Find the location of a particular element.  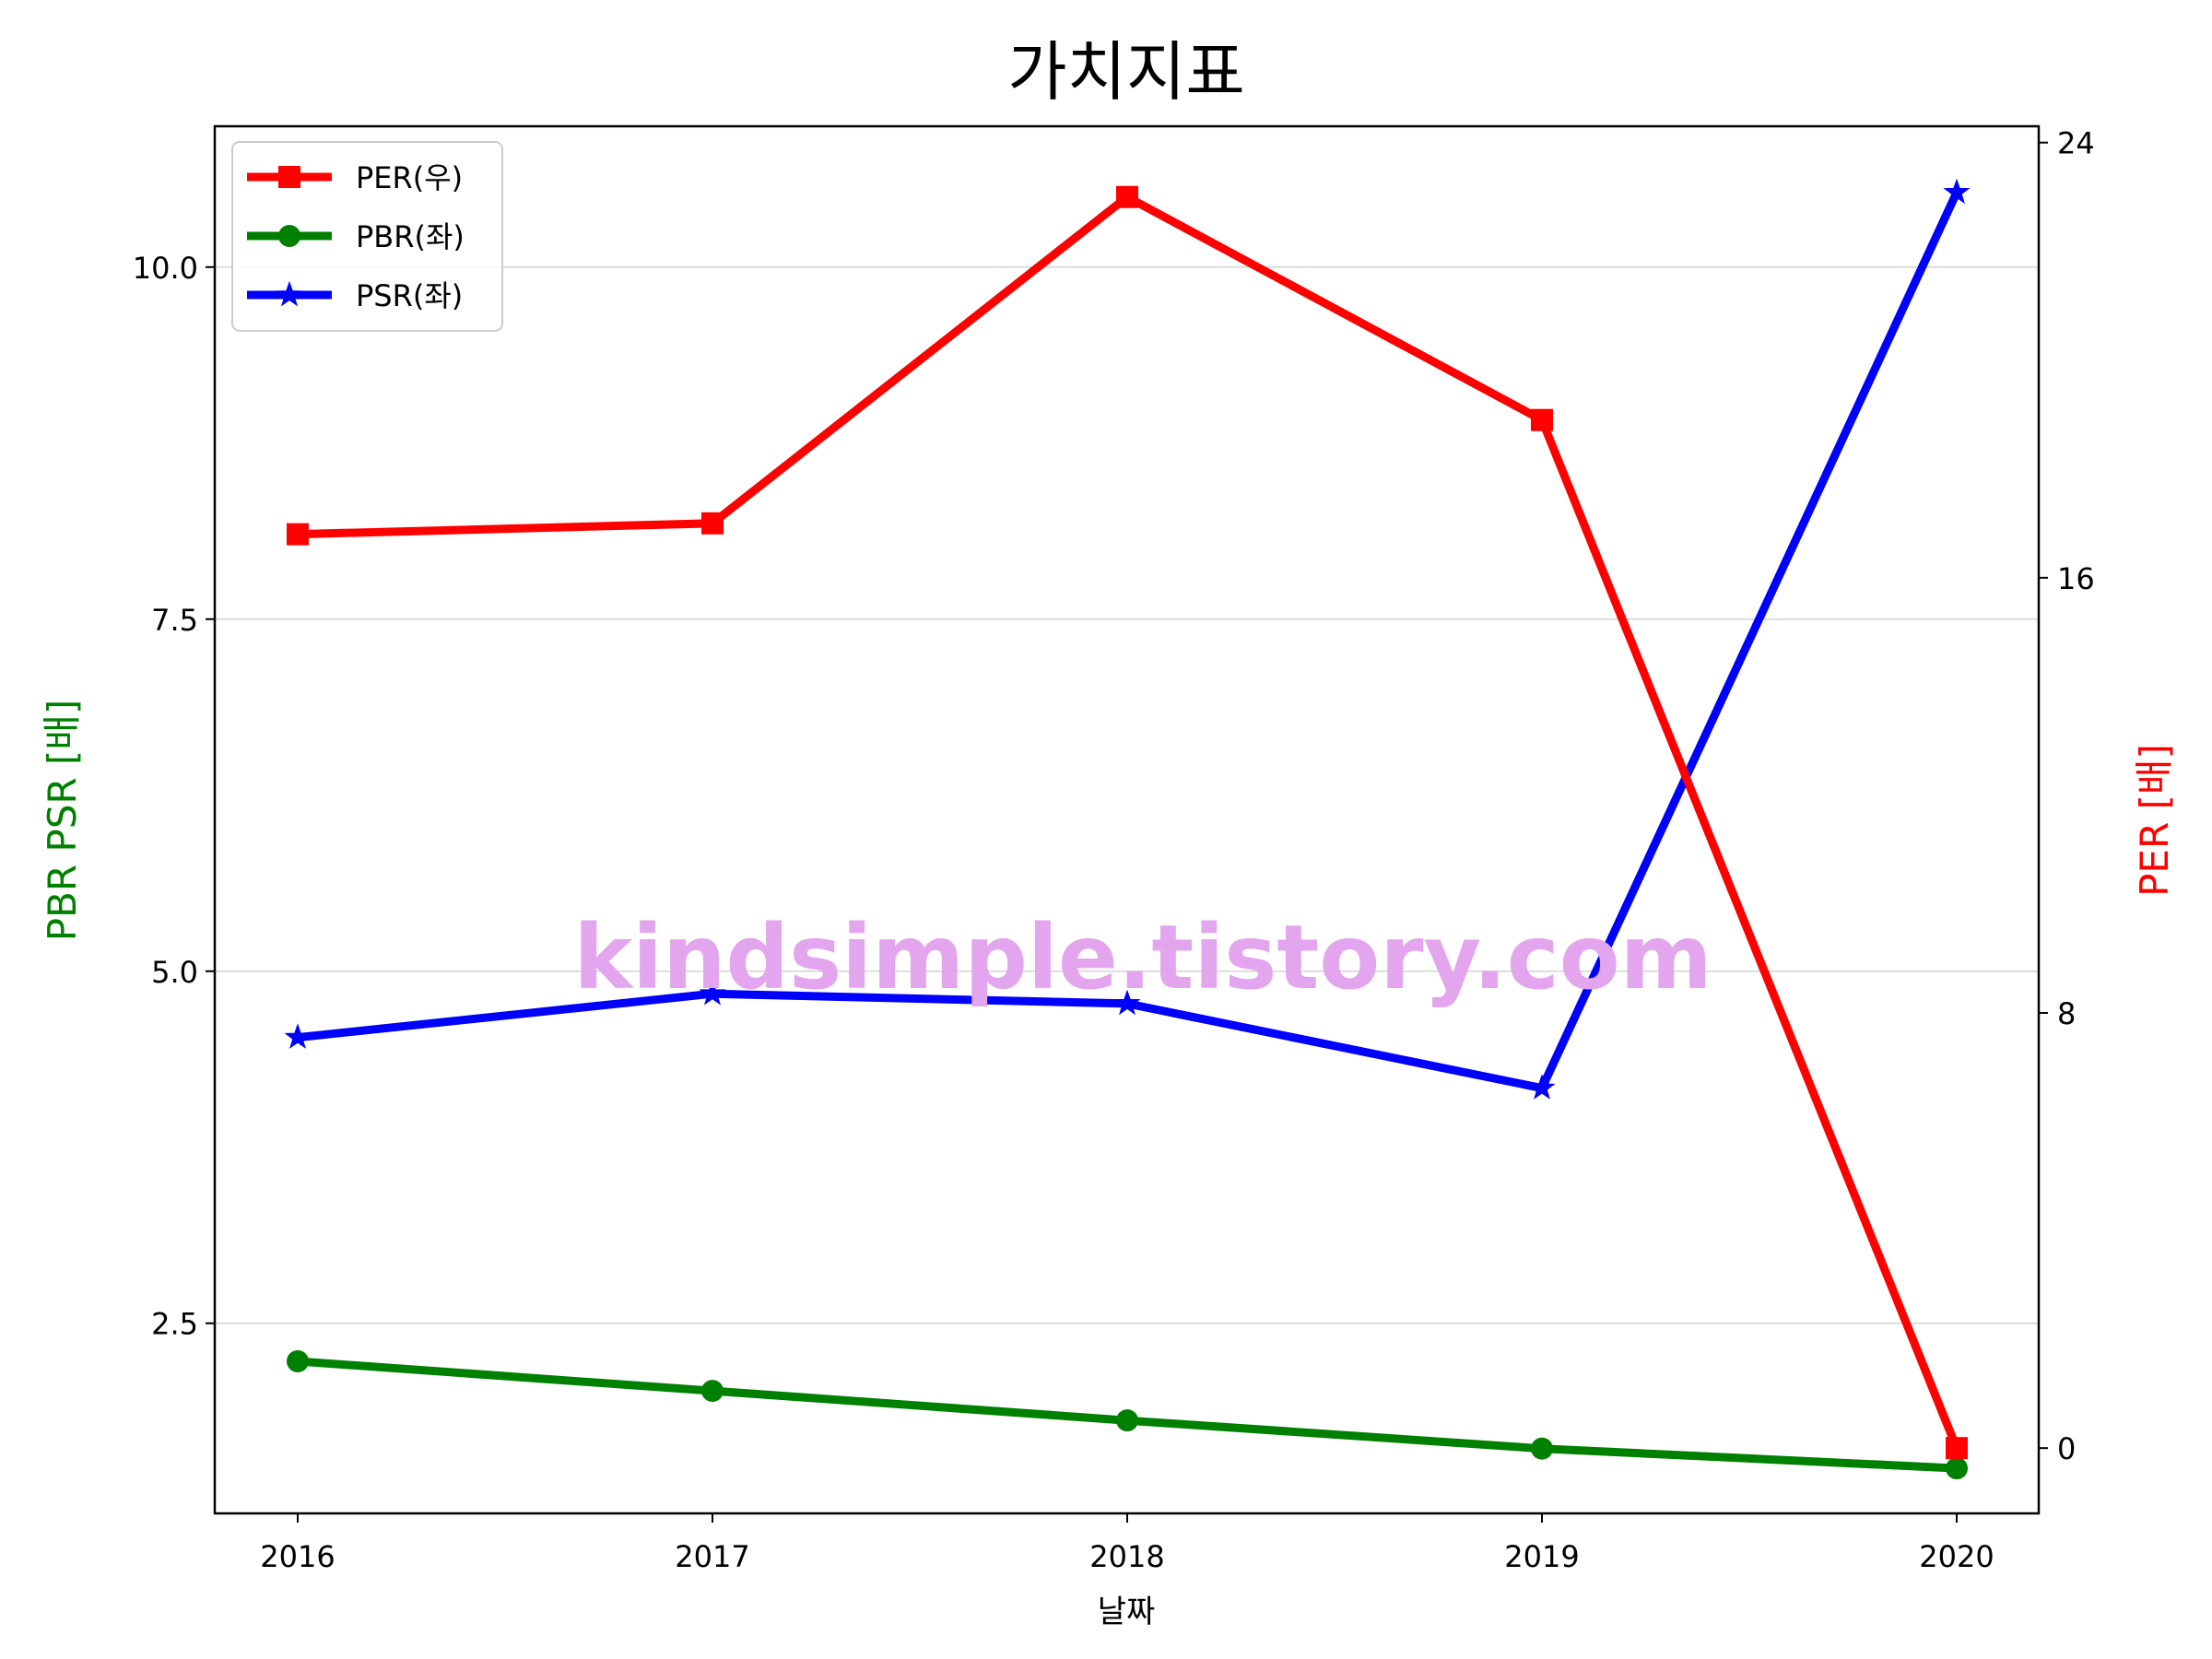

right-tick-label: 8 is located at coordinates (2066, 1013).